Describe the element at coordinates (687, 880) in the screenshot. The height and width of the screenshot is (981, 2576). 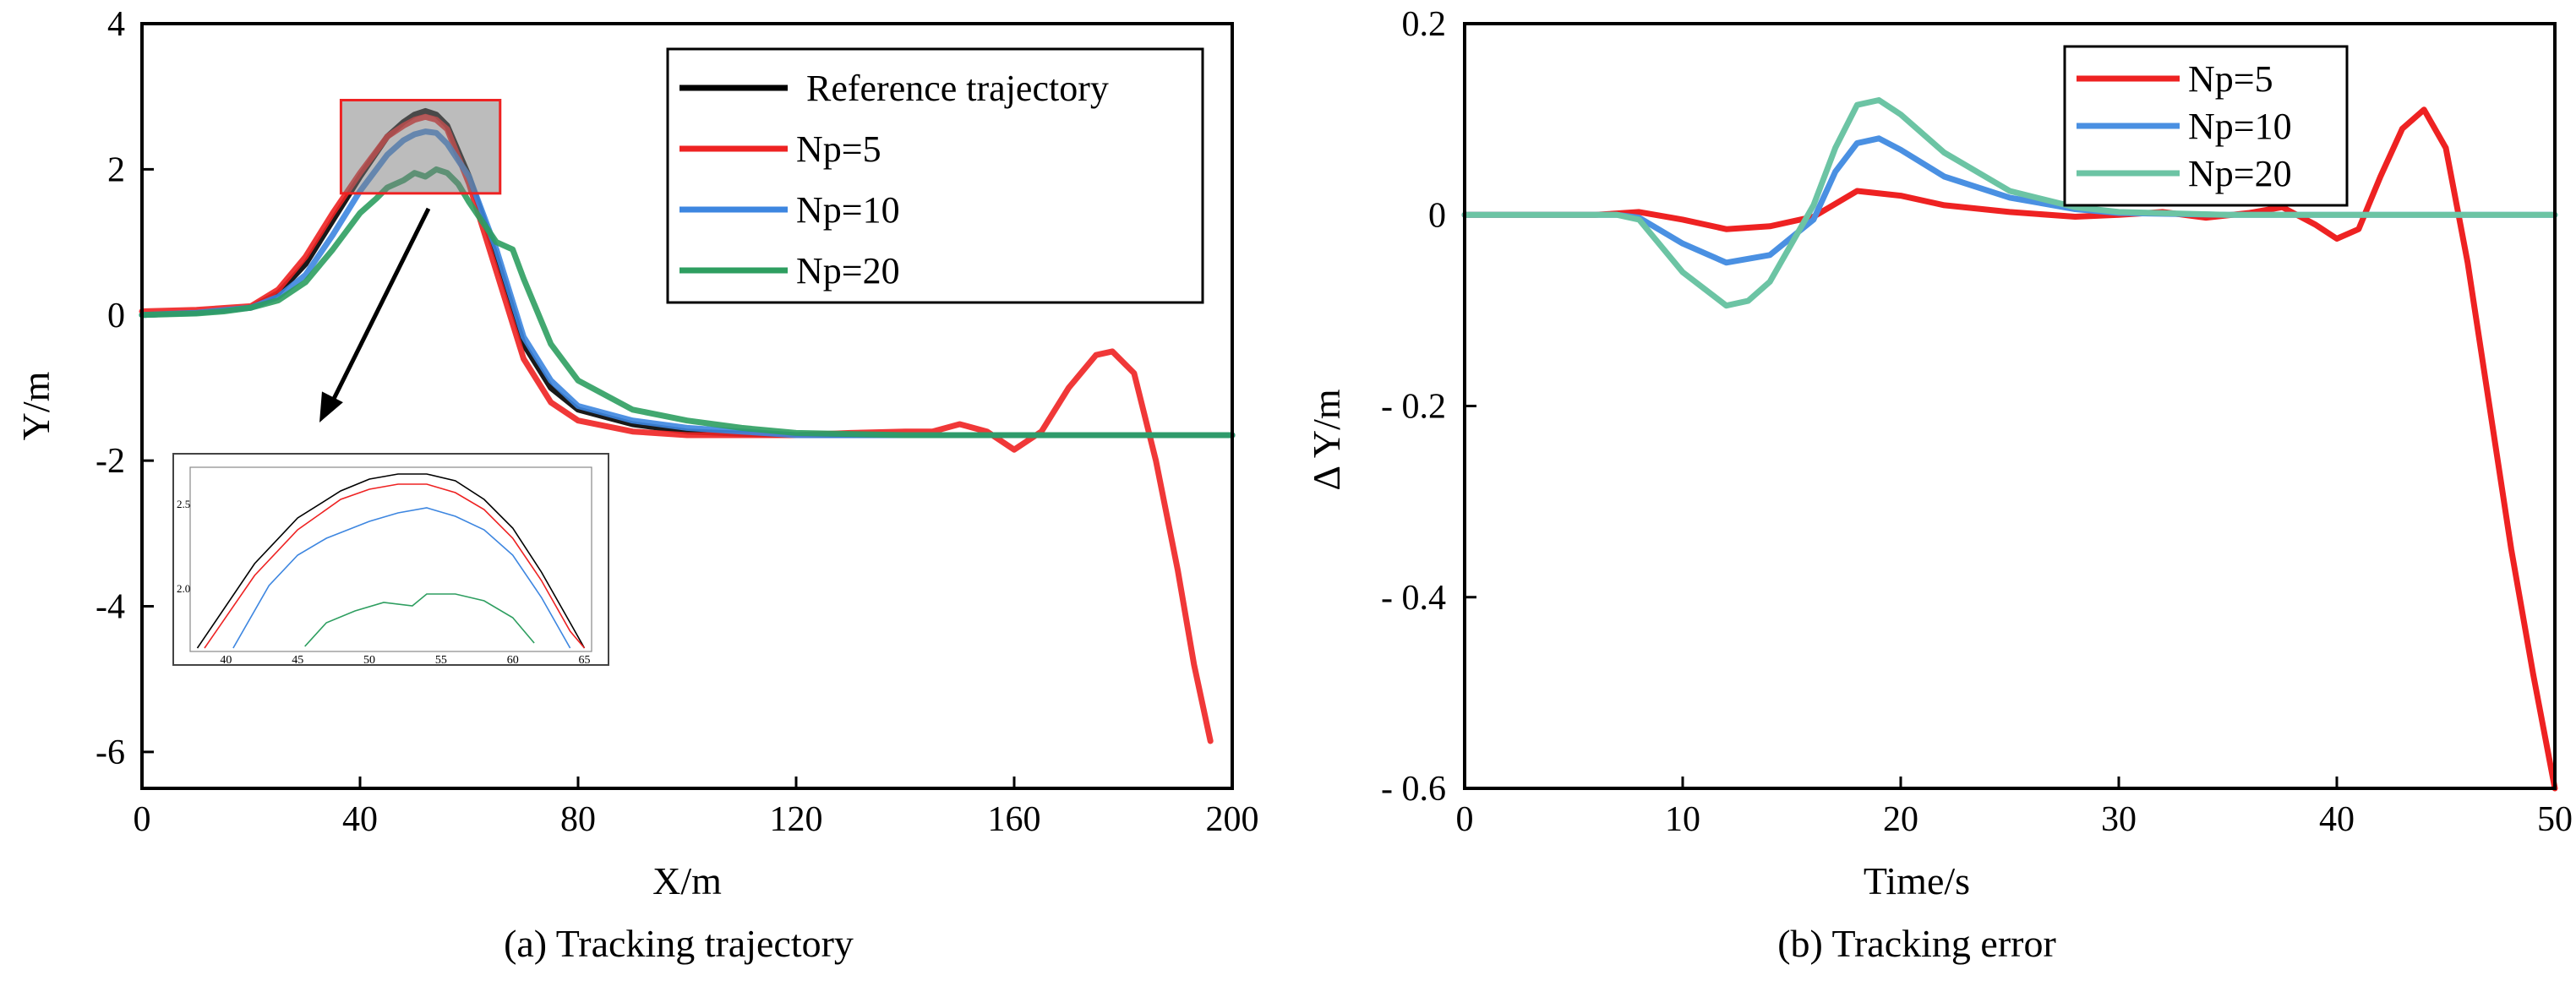
I see `panel-a-x-axis-label: X/m` at that location.